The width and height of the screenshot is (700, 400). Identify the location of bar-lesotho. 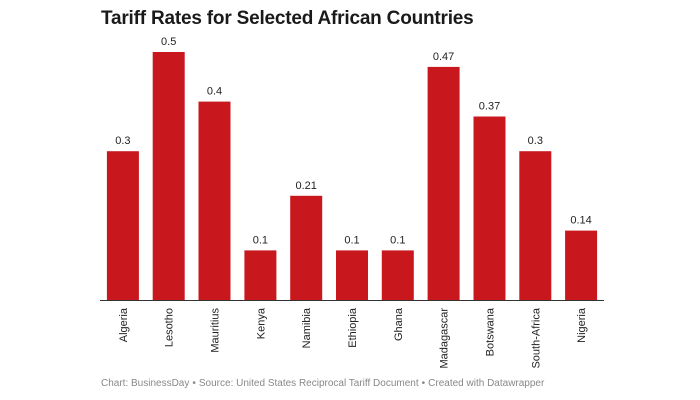
(168, 176).